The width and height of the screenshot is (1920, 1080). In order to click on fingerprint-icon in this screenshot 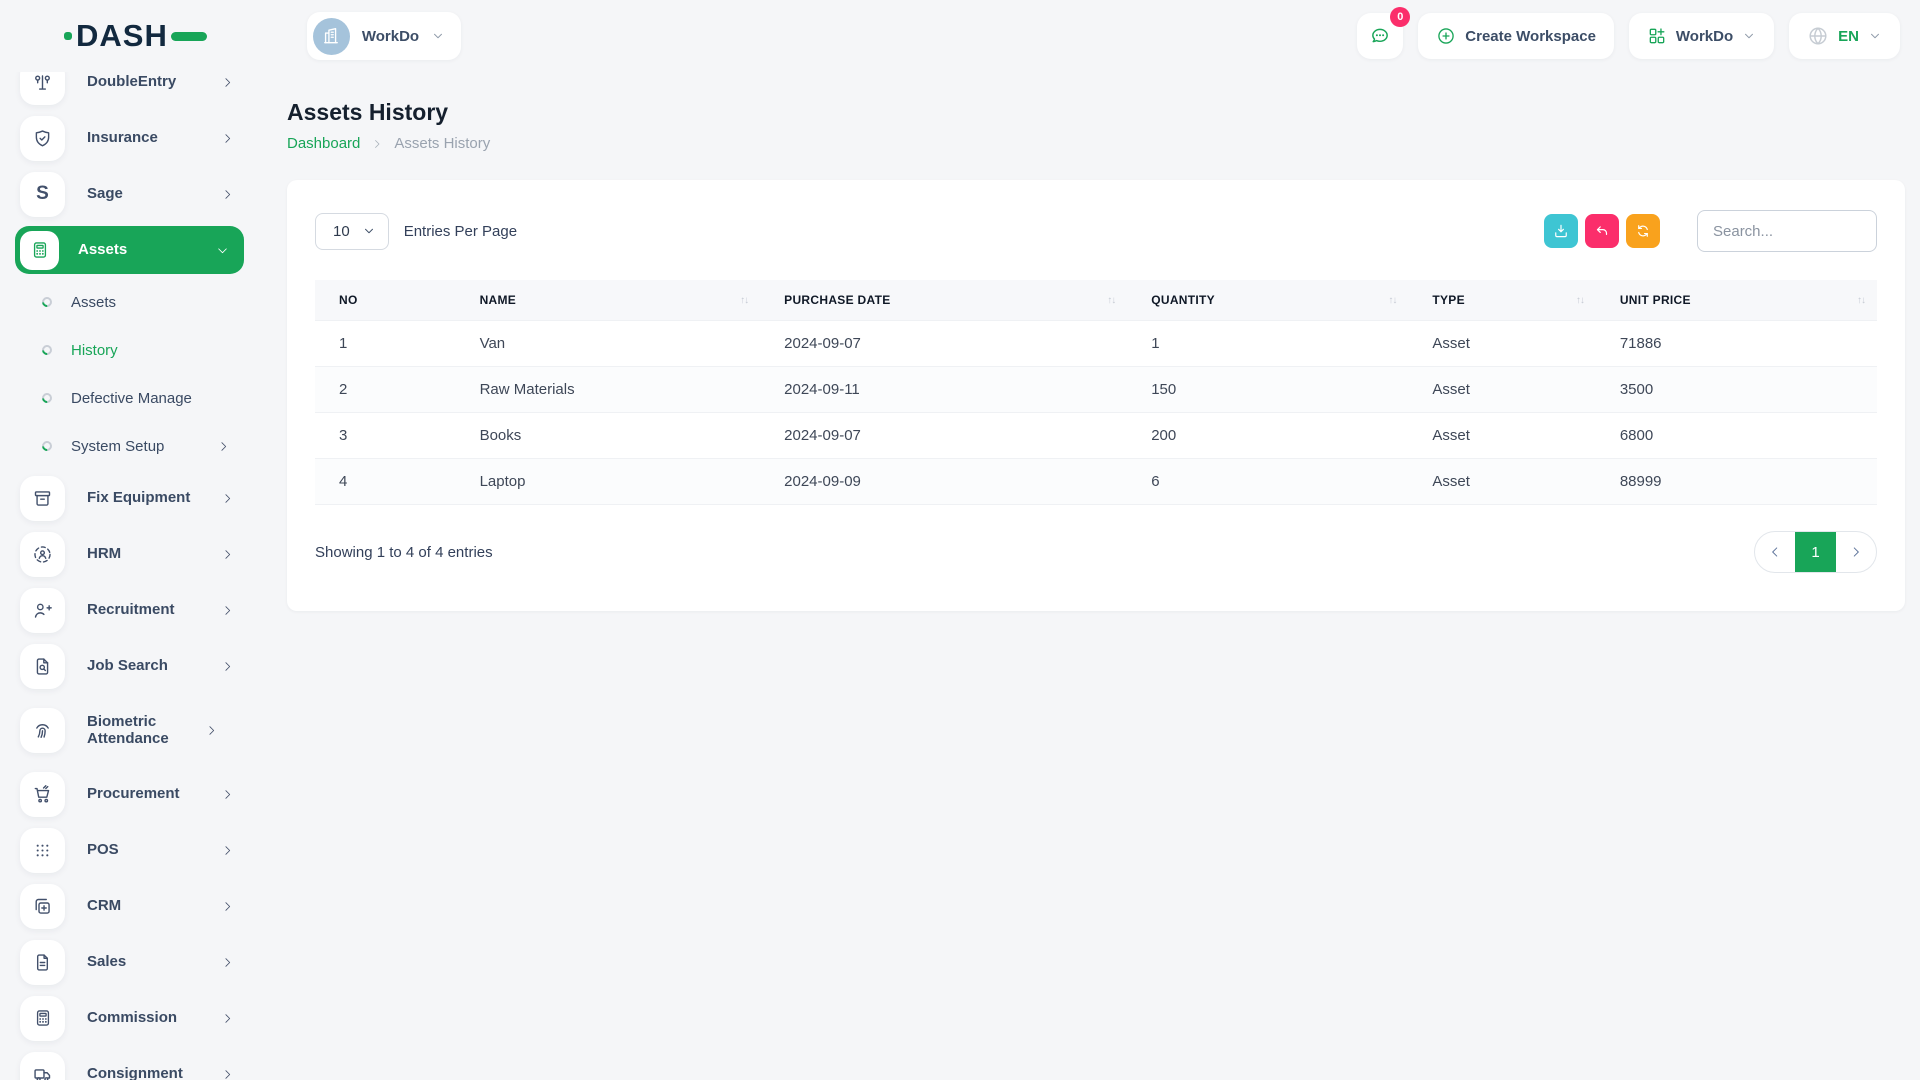, I will do `click(42, 730)`.